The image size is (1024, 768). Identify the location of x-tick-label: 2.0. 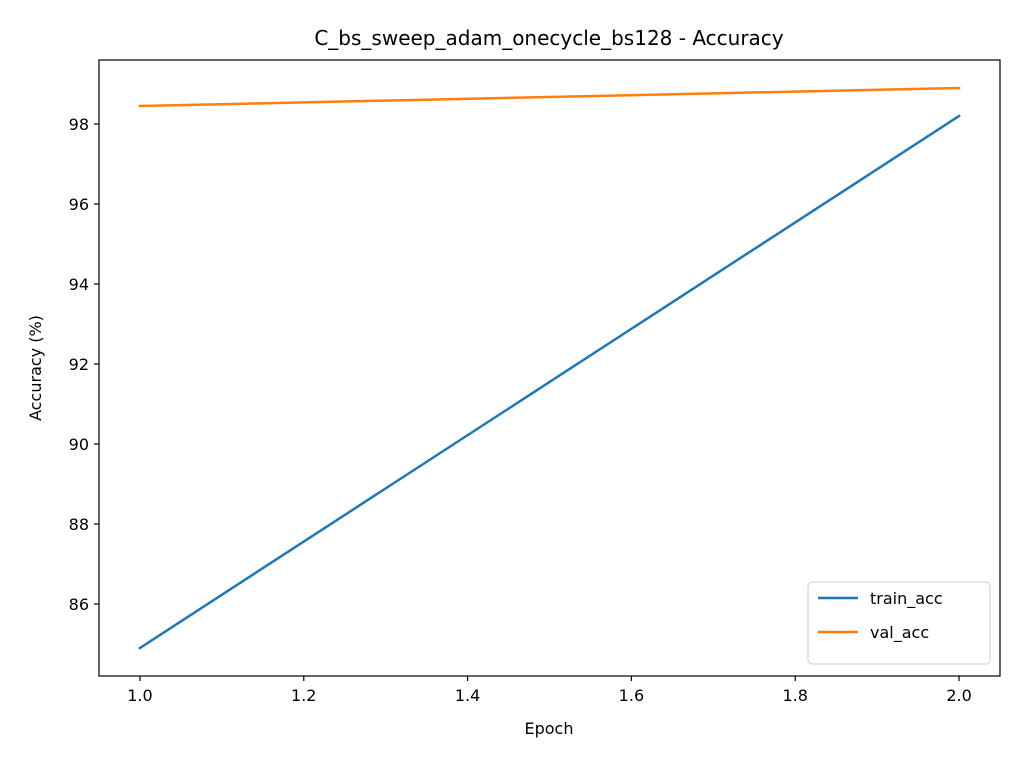
(958, 695).